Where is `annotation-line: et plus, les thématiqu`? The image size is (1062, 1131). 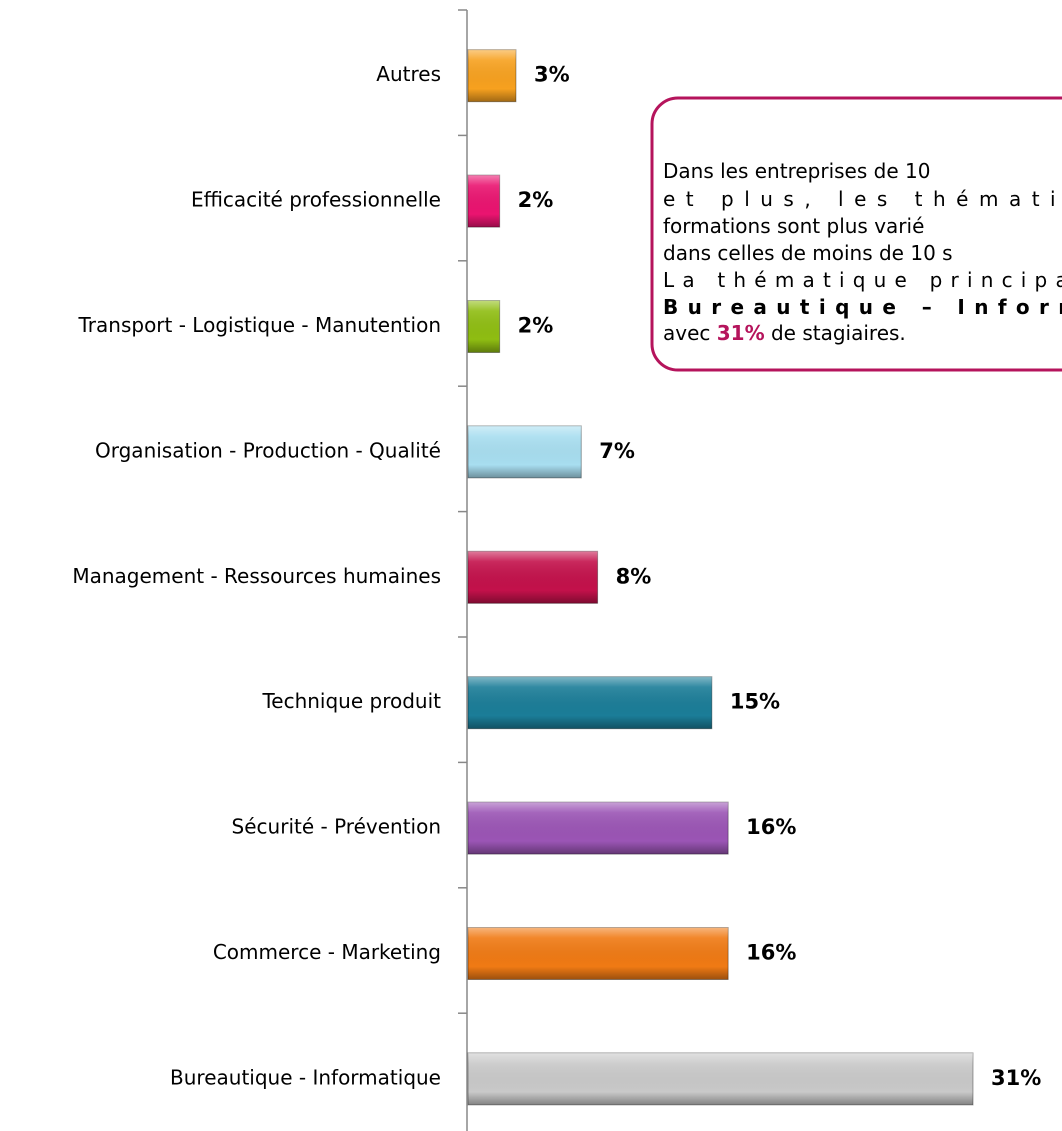 annotation-line: et plus, les thématiqu is located at coordinates (862, 199).